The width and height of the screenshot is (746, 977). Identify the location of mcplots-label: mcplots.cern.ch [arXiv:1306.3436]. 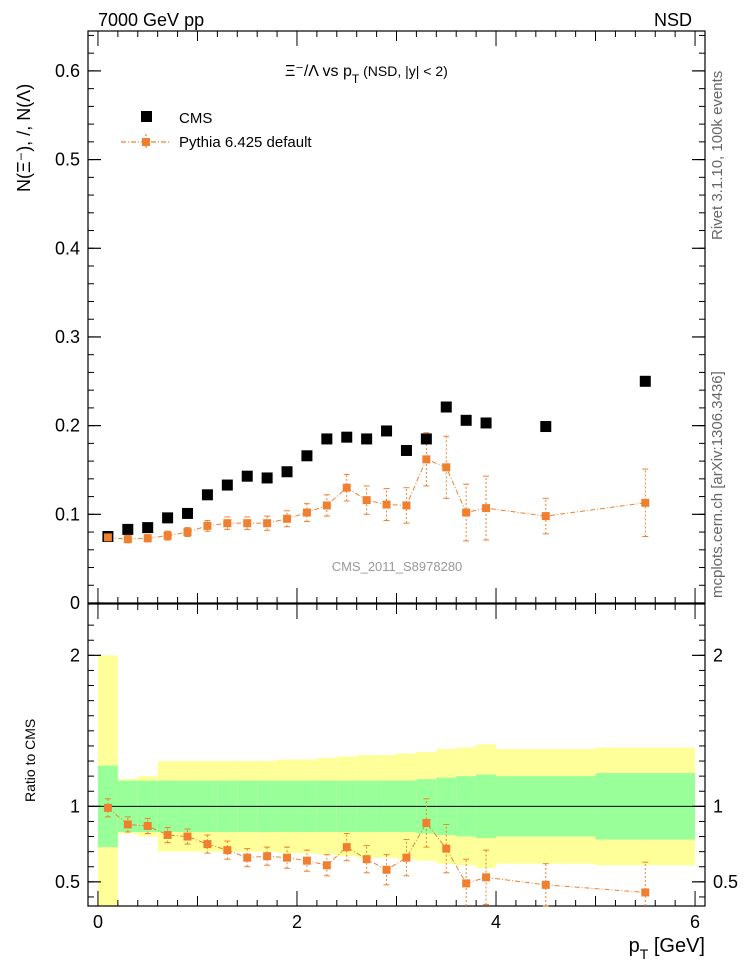
(717, 484).